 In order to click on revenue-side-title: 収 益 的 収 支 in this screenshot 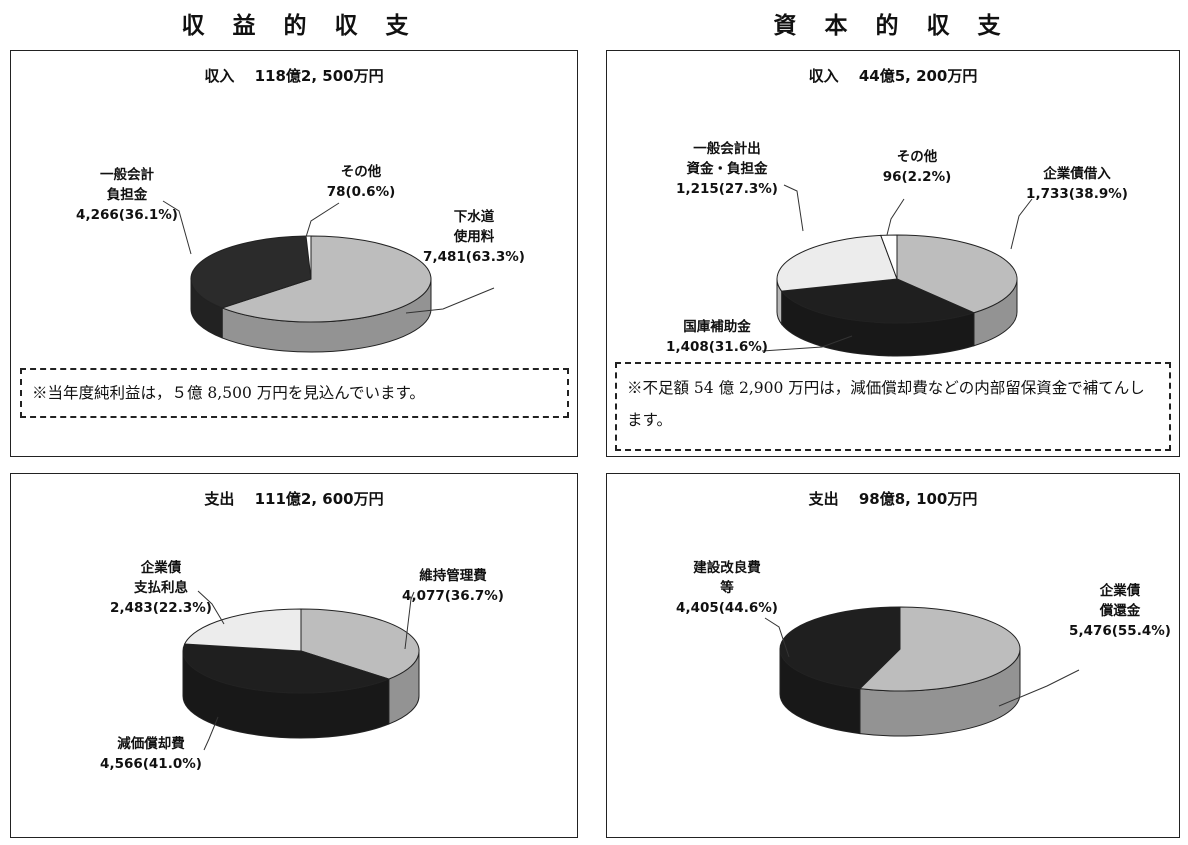, I will do `click(300, 26)`.